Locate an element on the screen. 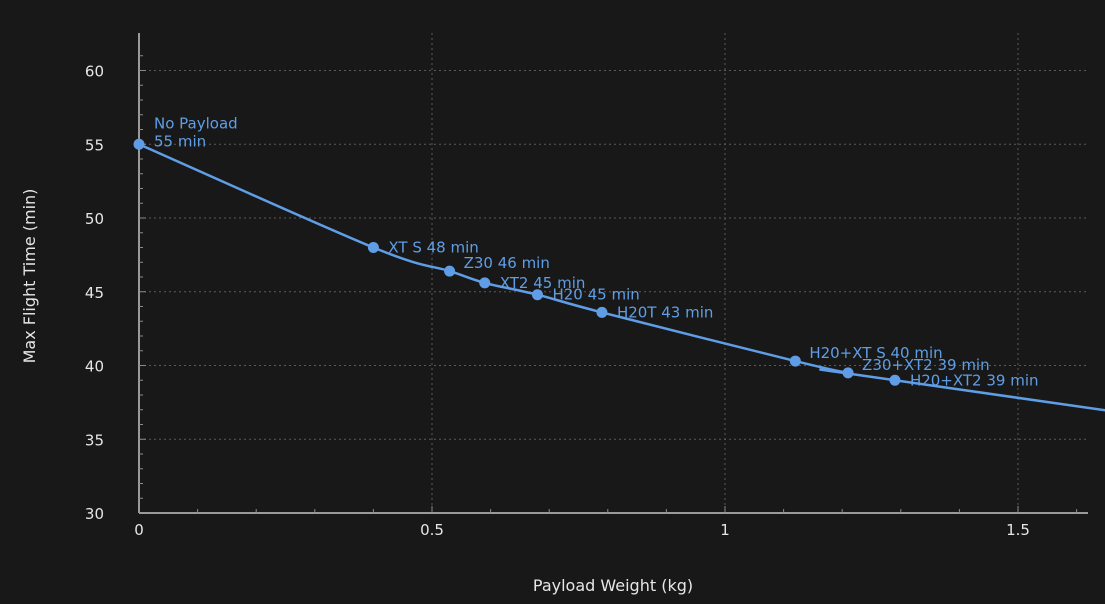  x-tick-label: 1.5 is located at coordinates (1018, 530).